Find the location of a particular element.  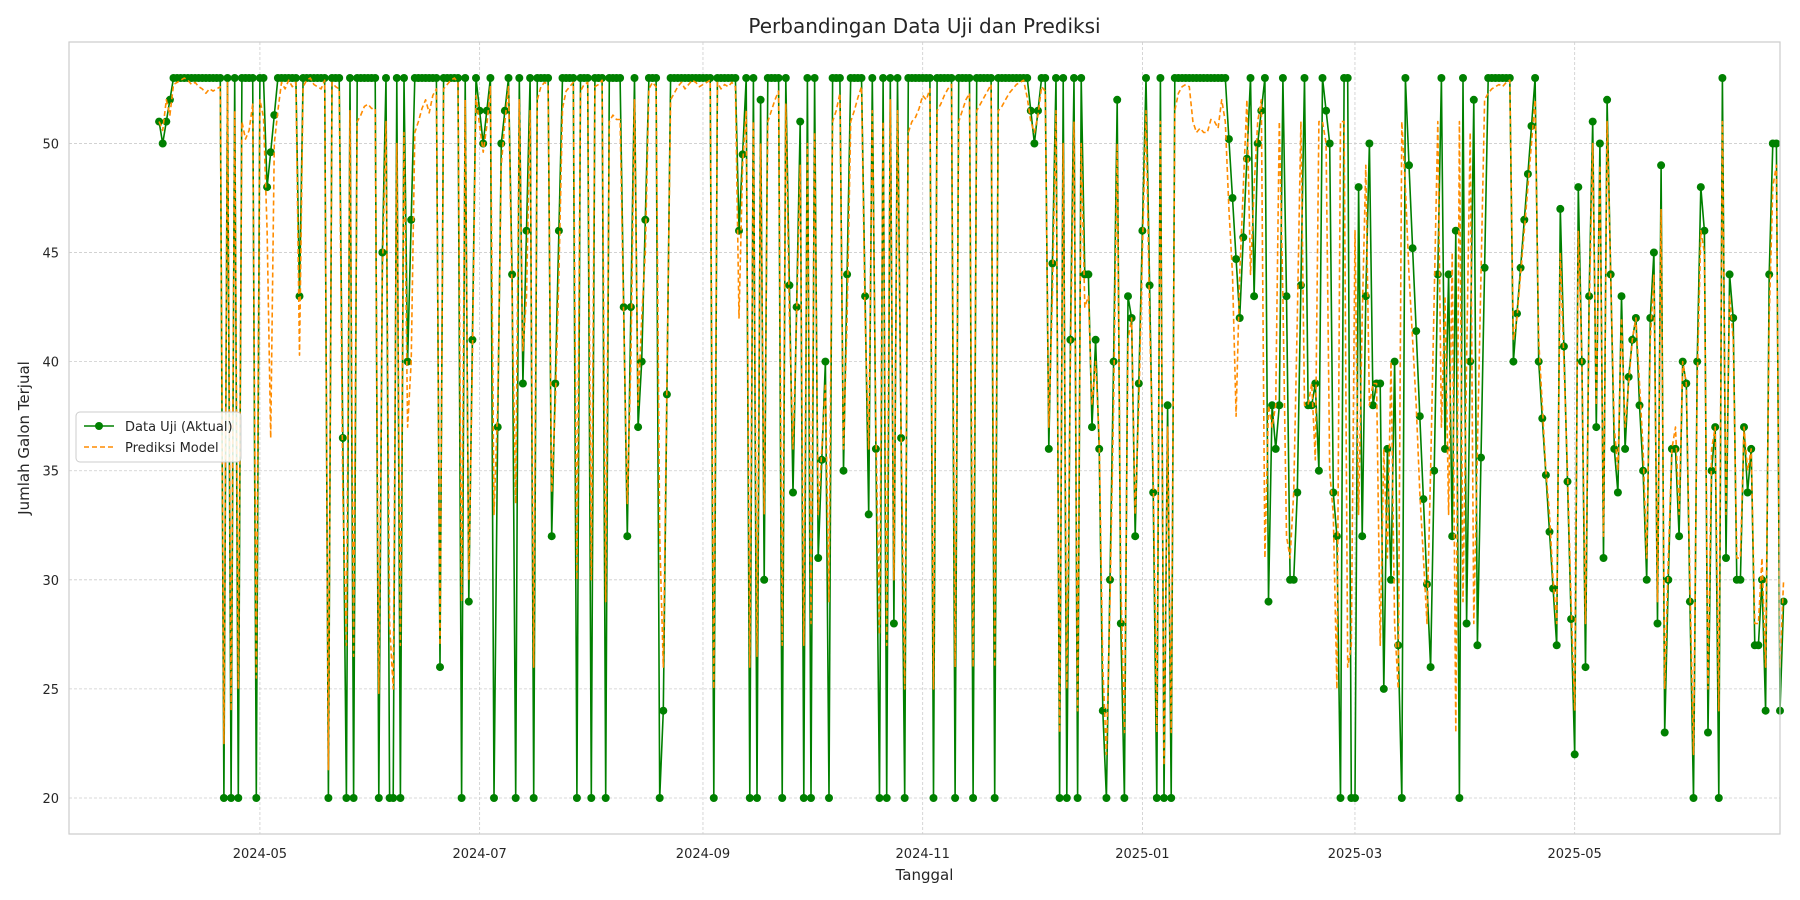

y-tick-label: 40 is located at coordinates (50, 363).